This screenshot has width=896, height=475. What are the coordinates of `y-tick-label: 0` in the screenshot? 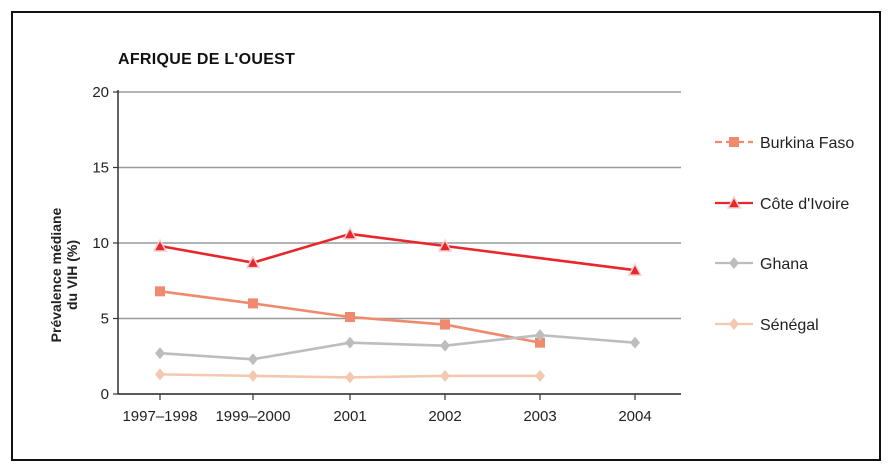 It's located at (105, 394).